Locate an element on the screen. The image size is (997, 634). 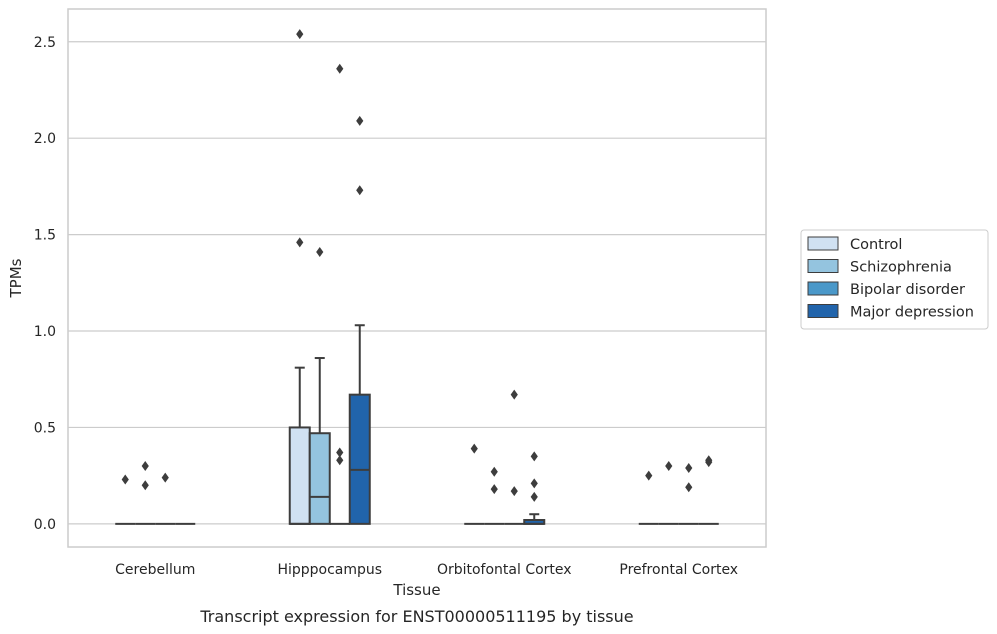
legend-item: Schizophrenia is located at coordinates (879, 267).